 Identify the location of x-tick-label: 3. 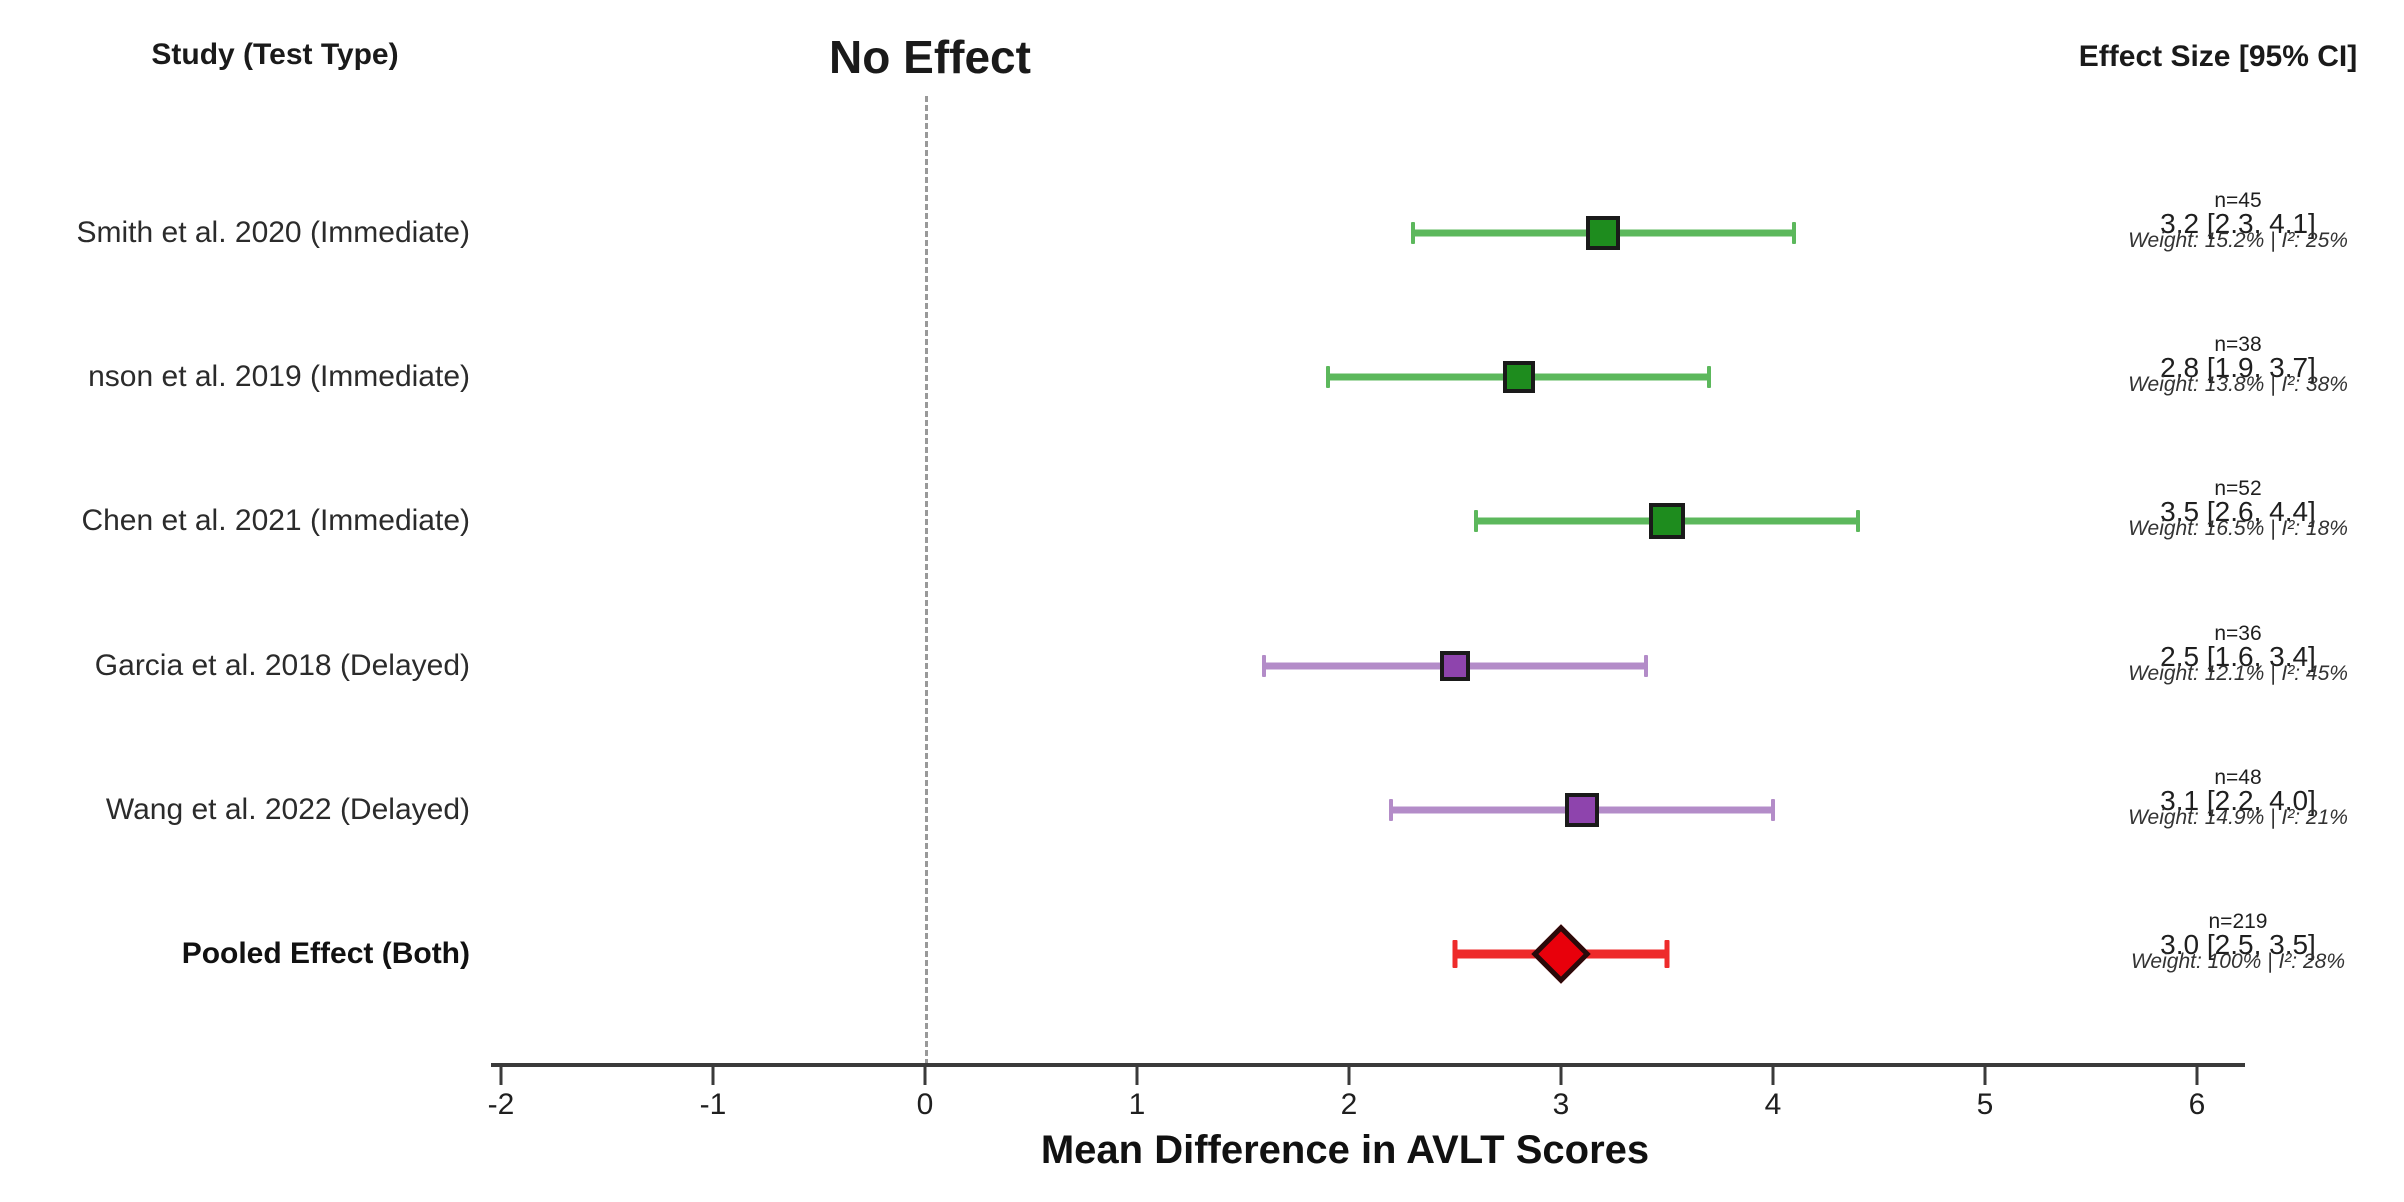
(1561, 1104).